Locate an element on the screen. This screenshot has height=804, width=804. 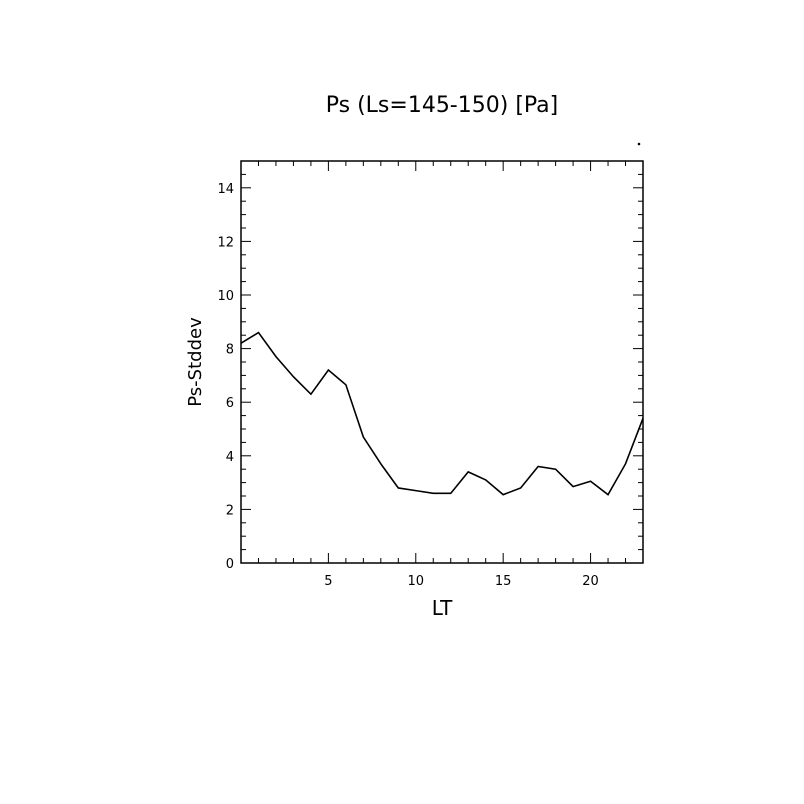
x-tick-label: 20 is located at coordinates (590, 581).